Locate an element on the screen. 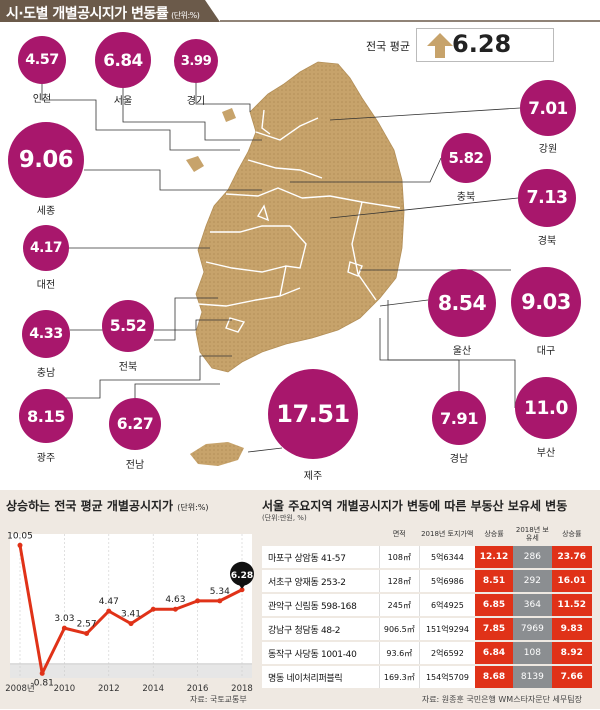  region-bubble: 9.06 is located at coordinates (46, 160).